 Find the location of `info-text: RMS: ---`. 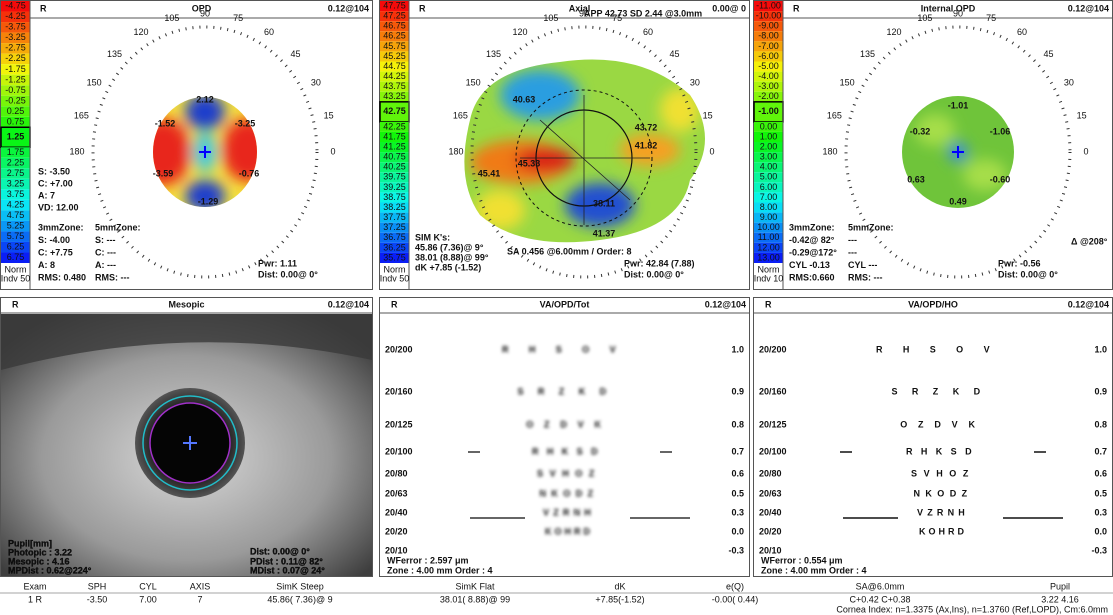

info-text: RMS: --- is located at coordinates (112, 277).